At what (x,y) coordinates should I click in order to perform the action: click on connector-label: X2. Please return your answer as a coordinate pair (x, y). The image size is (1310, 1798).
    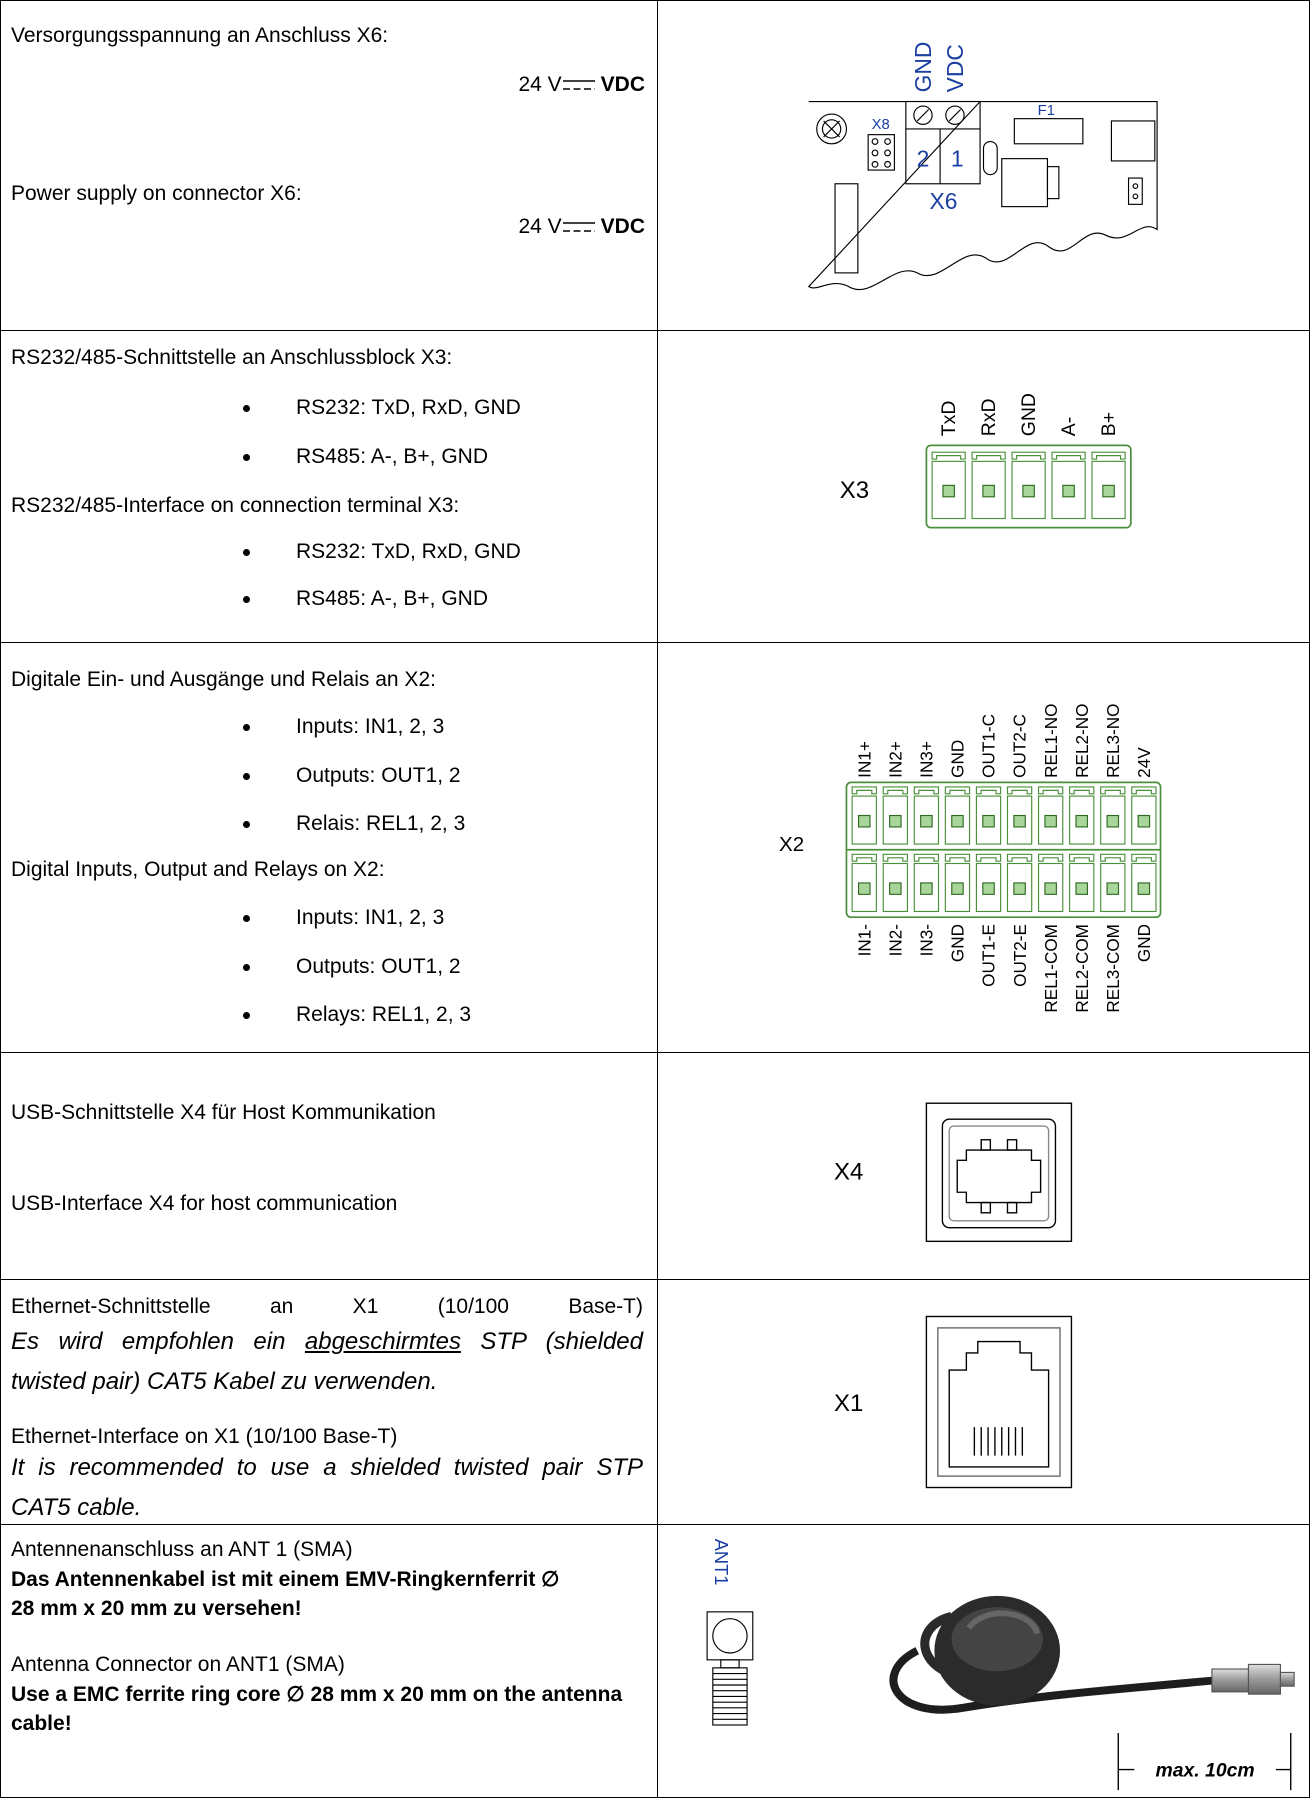
    Looking at the image, I should click on (791, 844).